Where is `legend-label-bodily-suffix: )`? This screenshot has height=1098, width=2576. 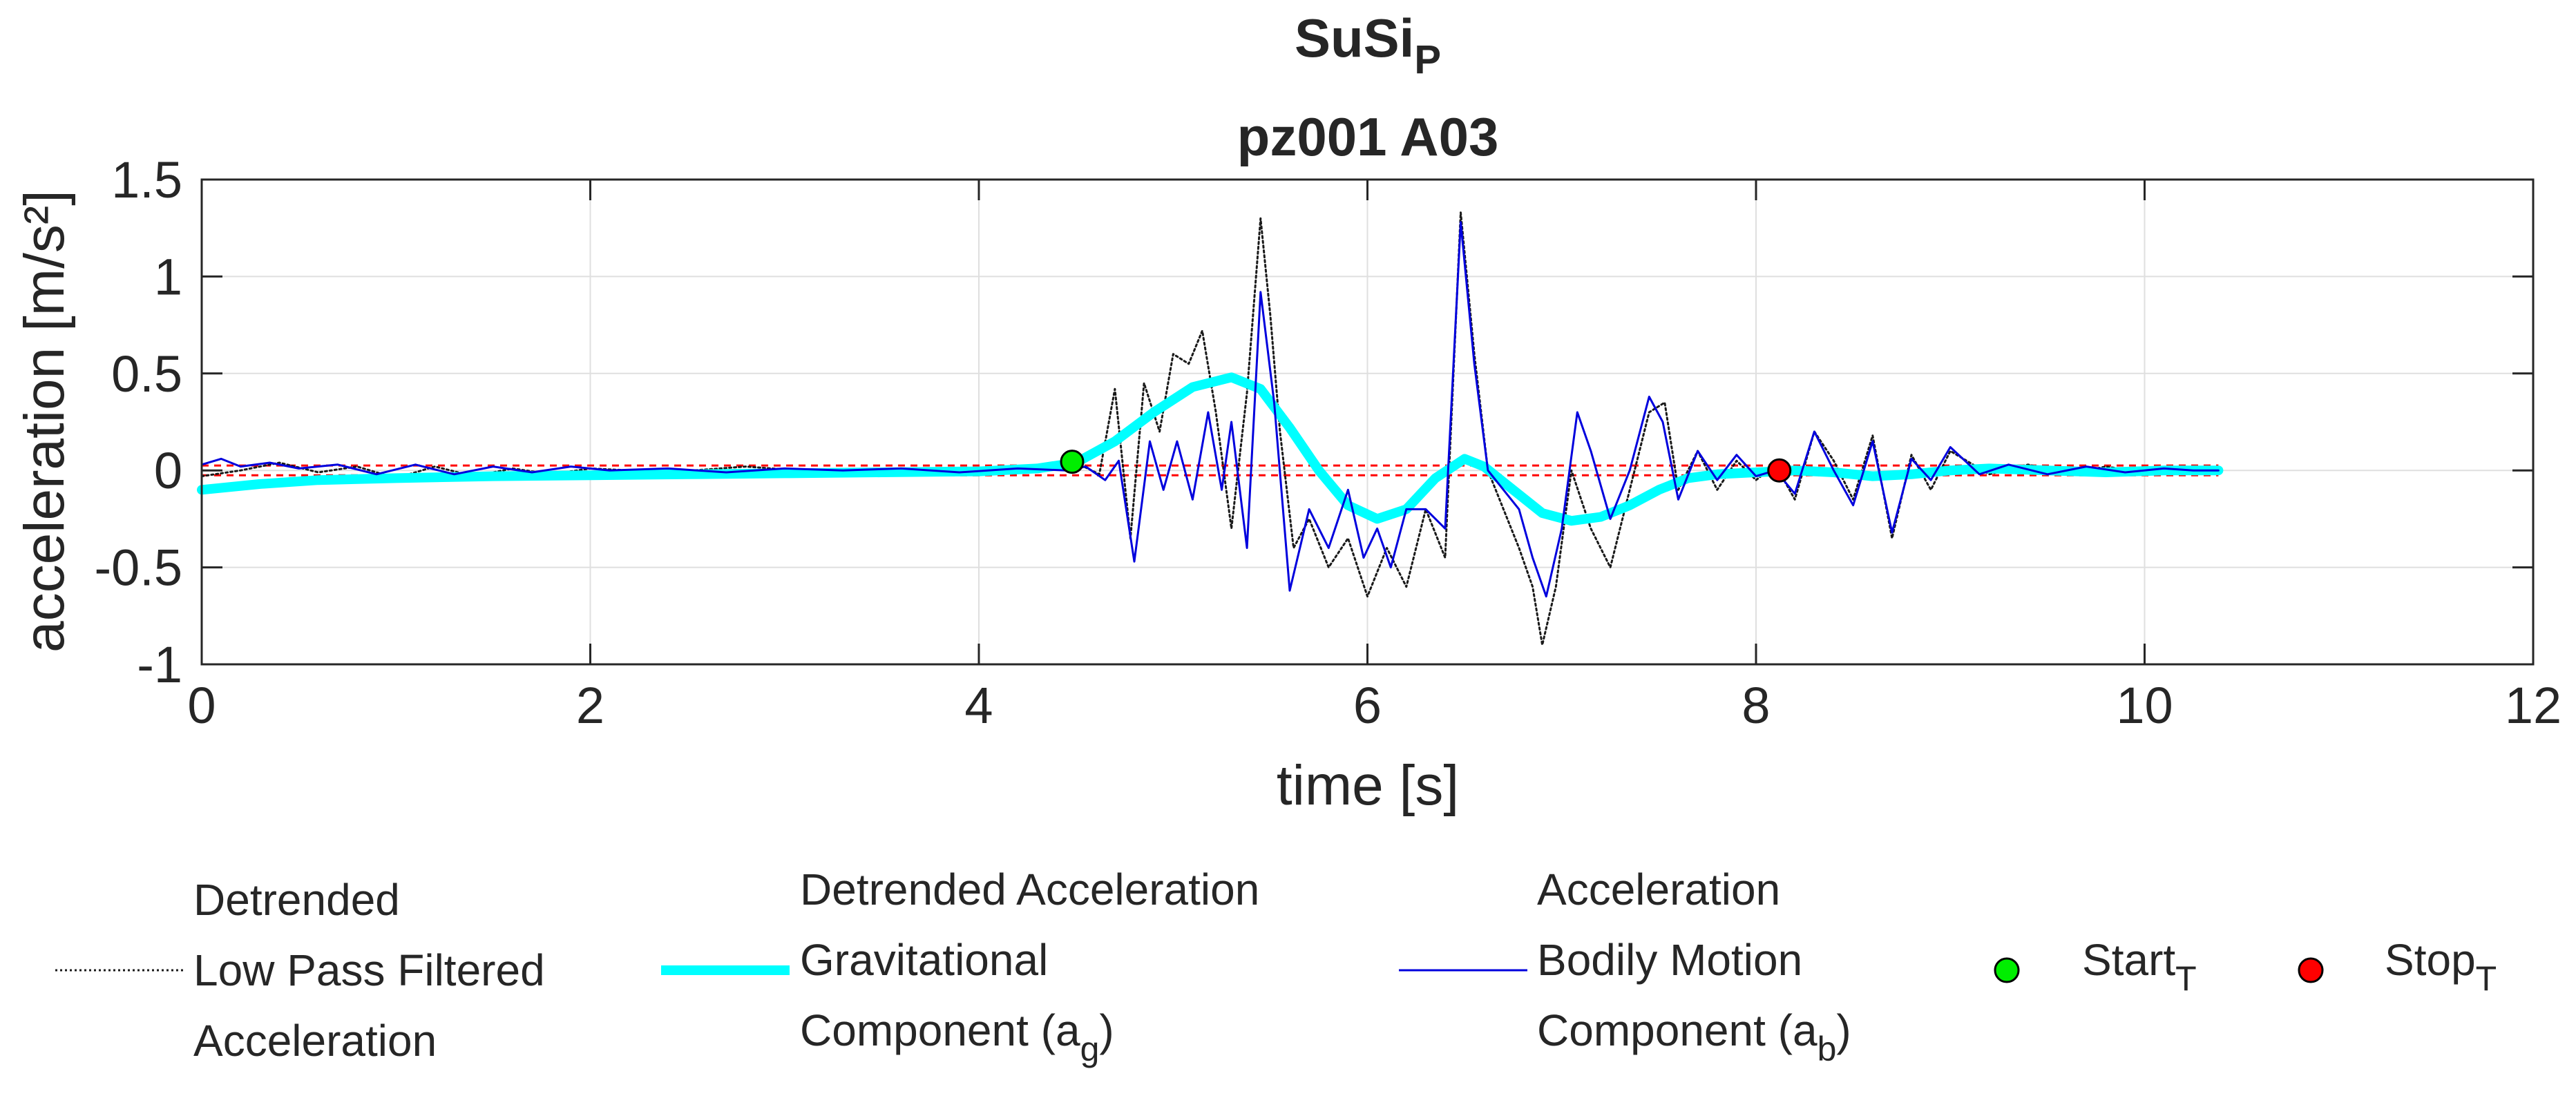
legend-label-bodily-suffix: ) is located at coordinates (1844, 1030).